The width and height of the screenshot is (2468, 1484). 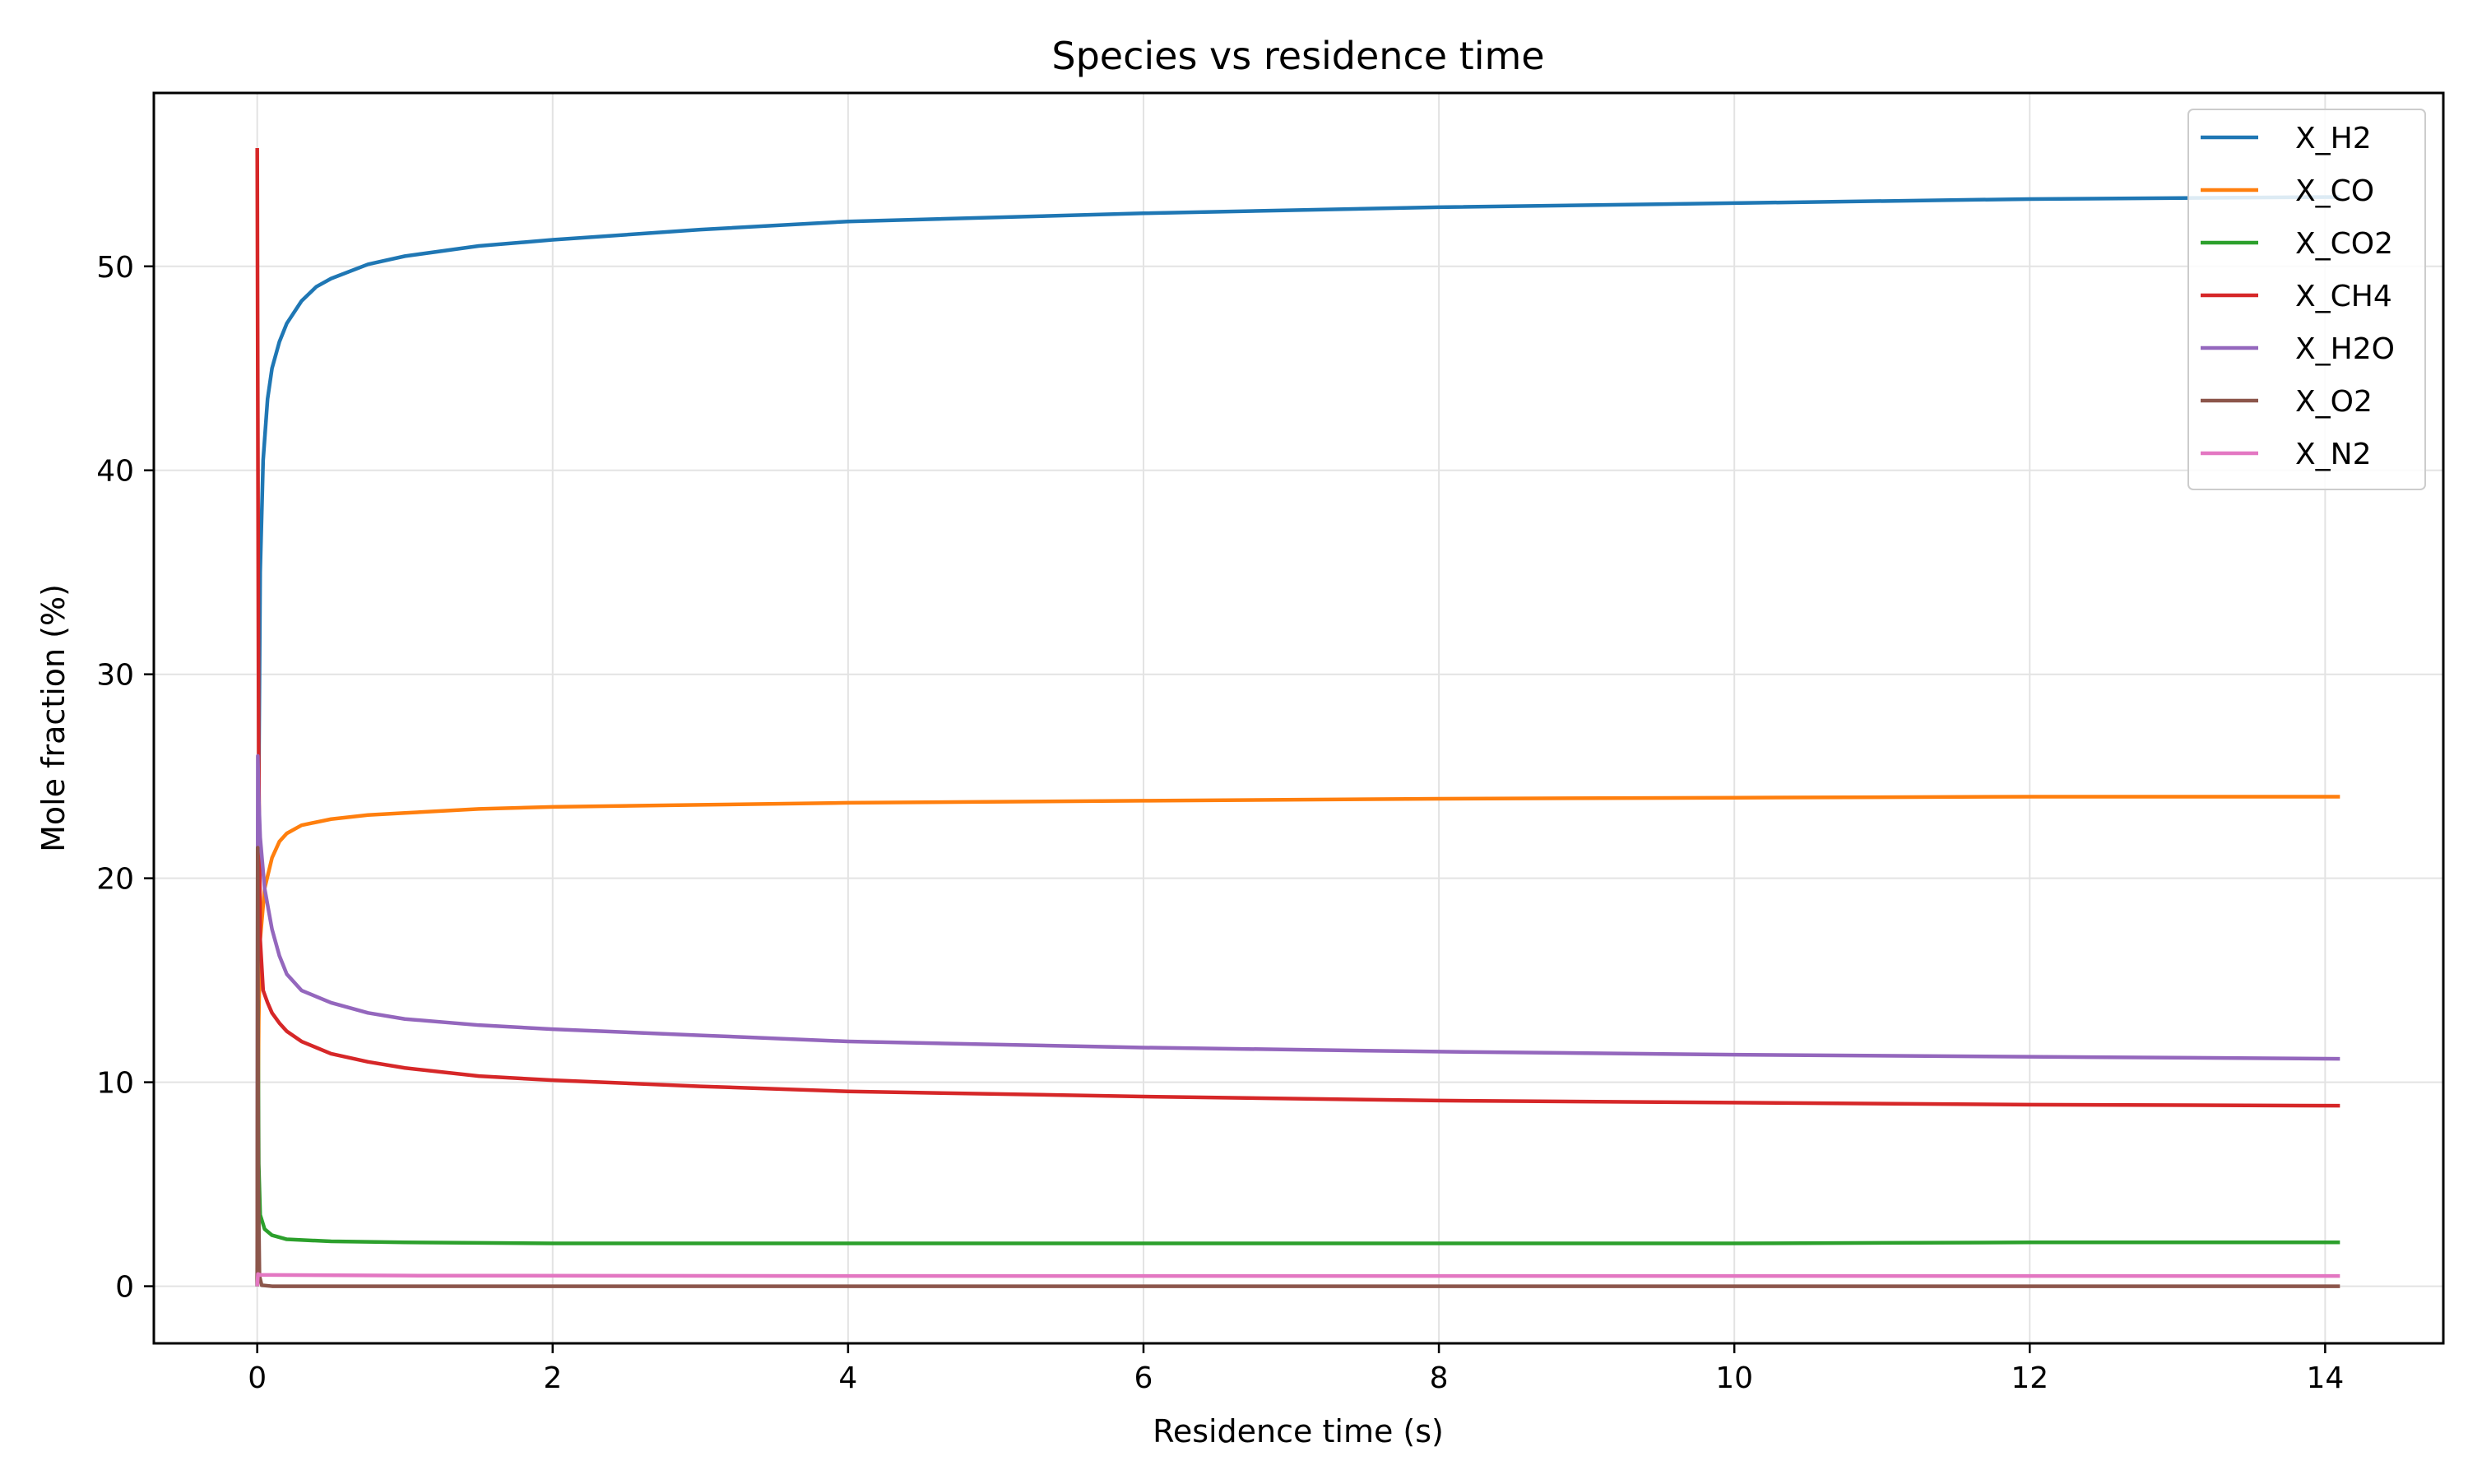 I want to click on x-tick-label: 8, so click(x=1439, y=1378).